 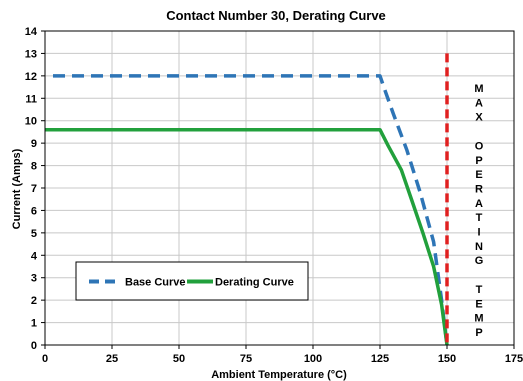 What do you see at coordinates (31, 32) in the screenshot?
I see `y-tick-label: 14` at bounding box center [31, 32].